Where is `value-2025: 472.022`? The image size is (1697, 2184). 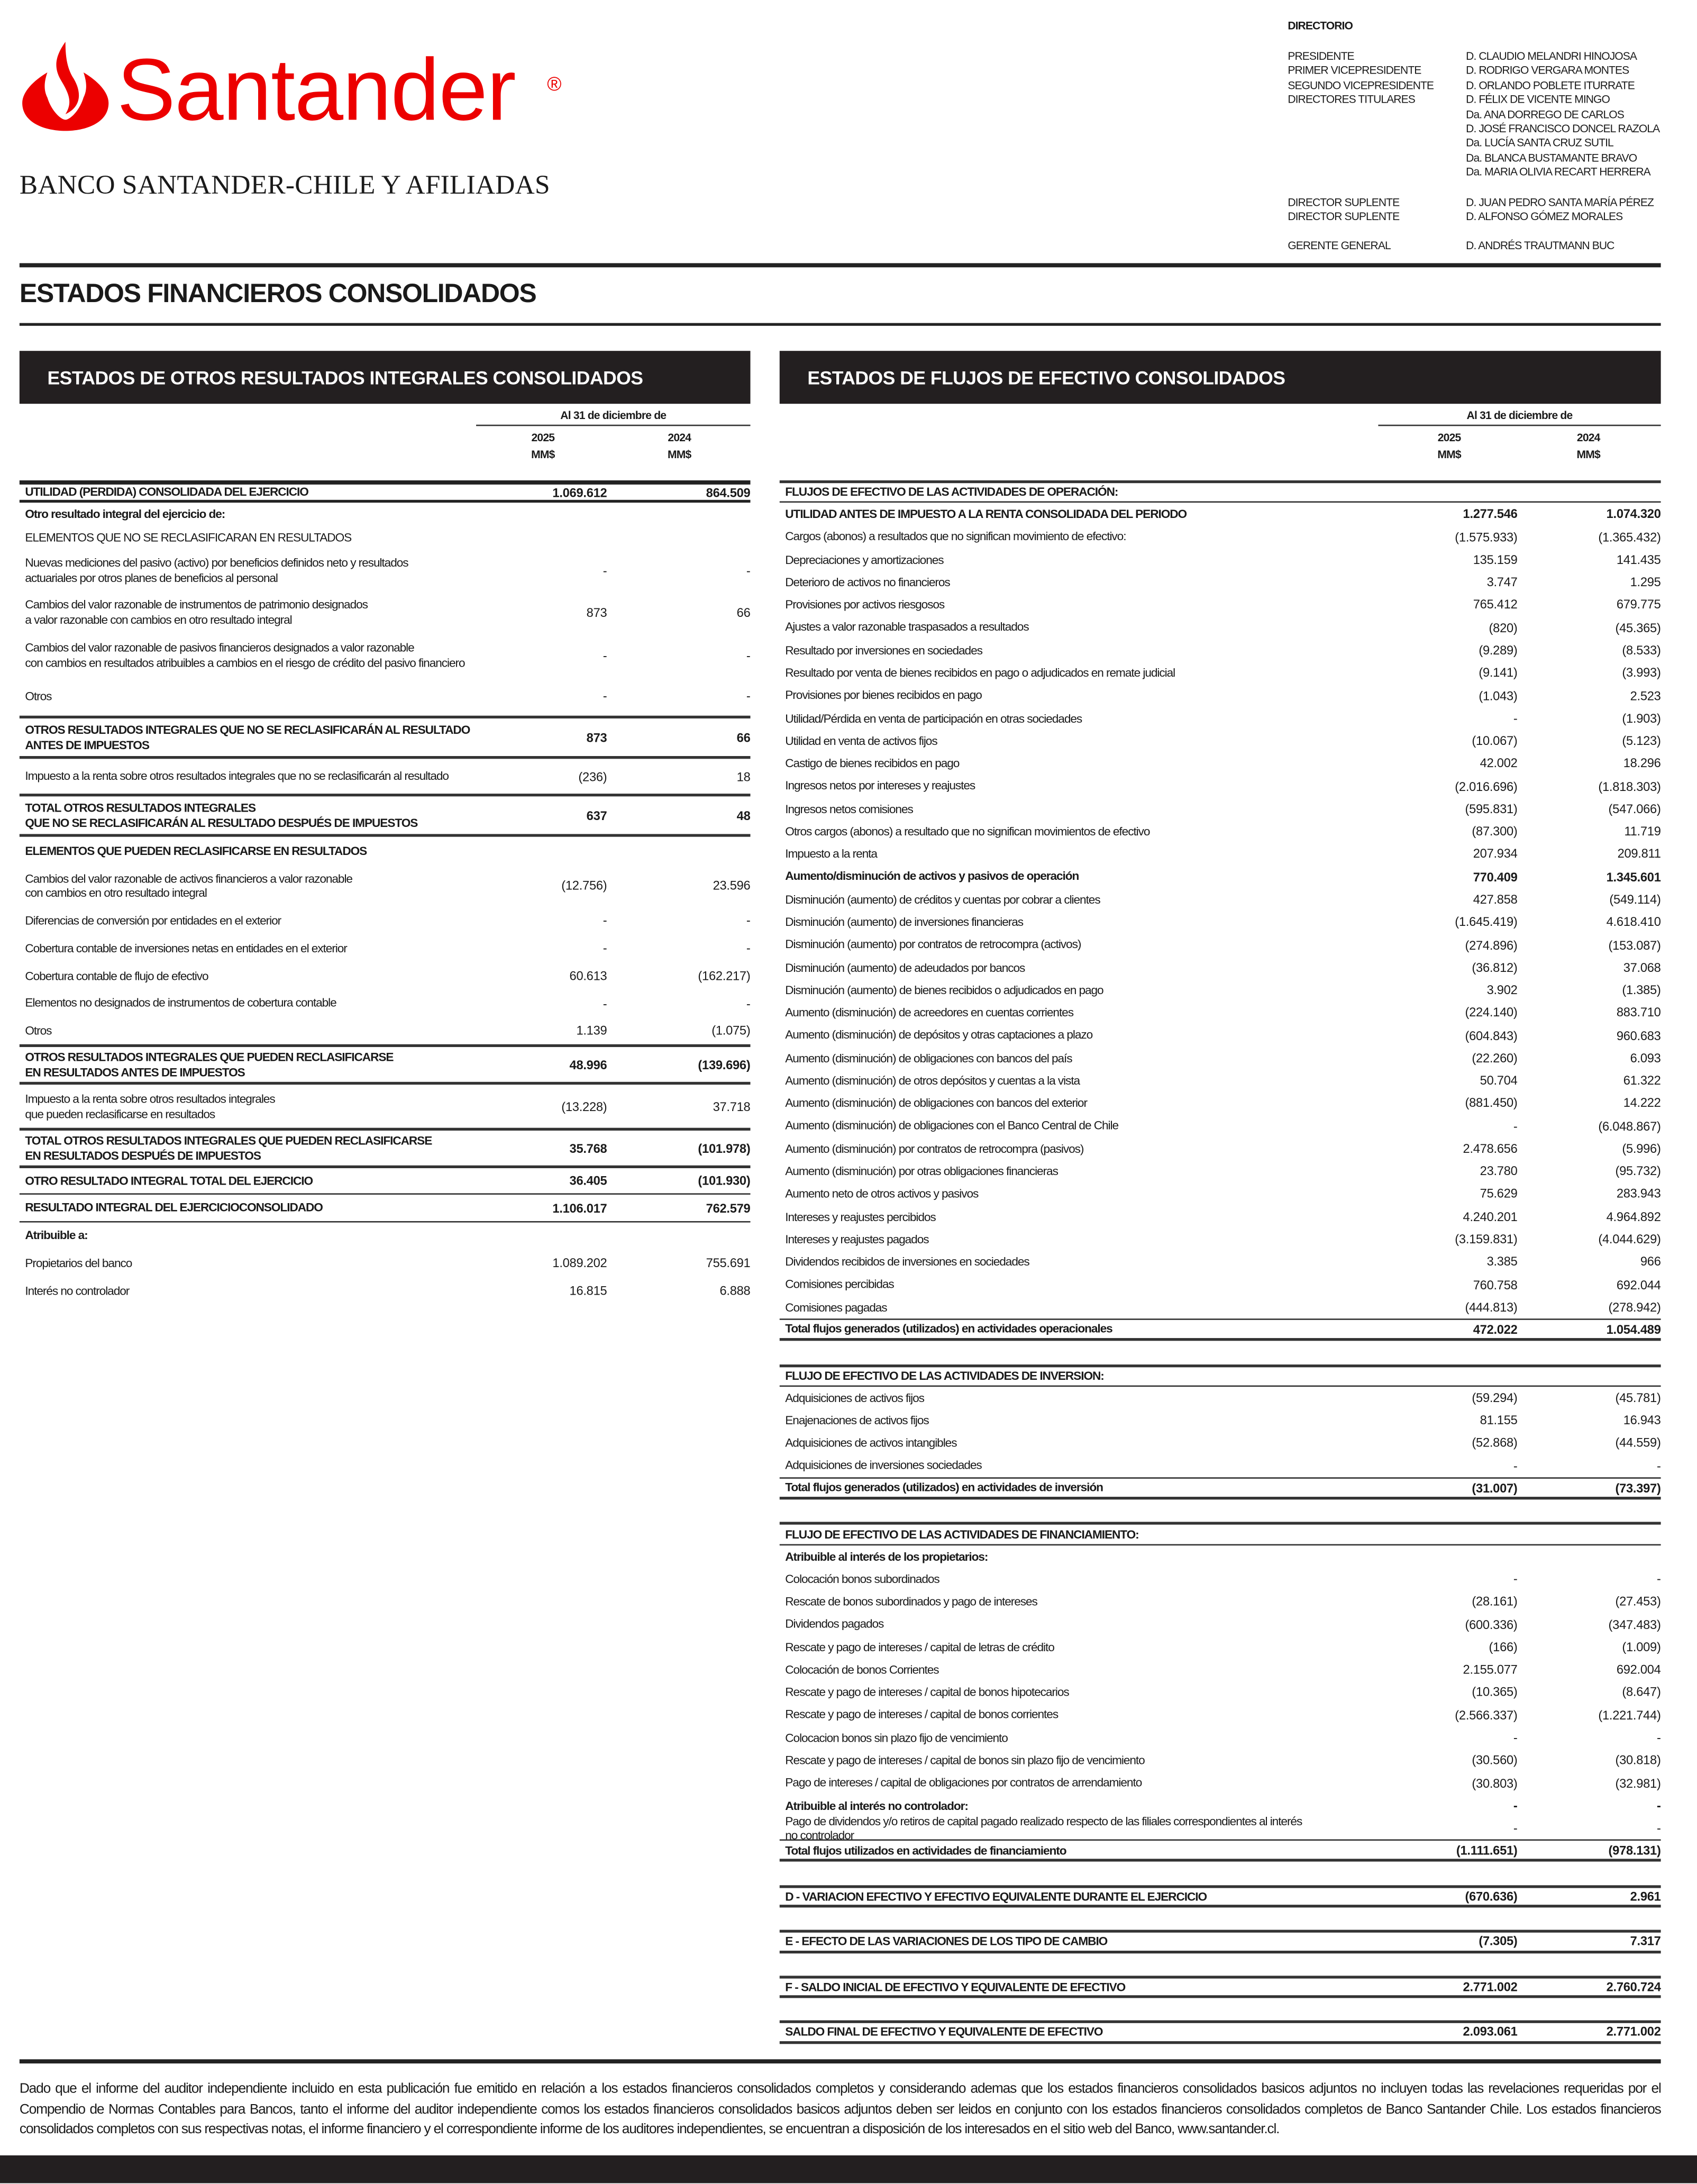
value-2025: 472.022 is located at coordinates (1496, 1329).